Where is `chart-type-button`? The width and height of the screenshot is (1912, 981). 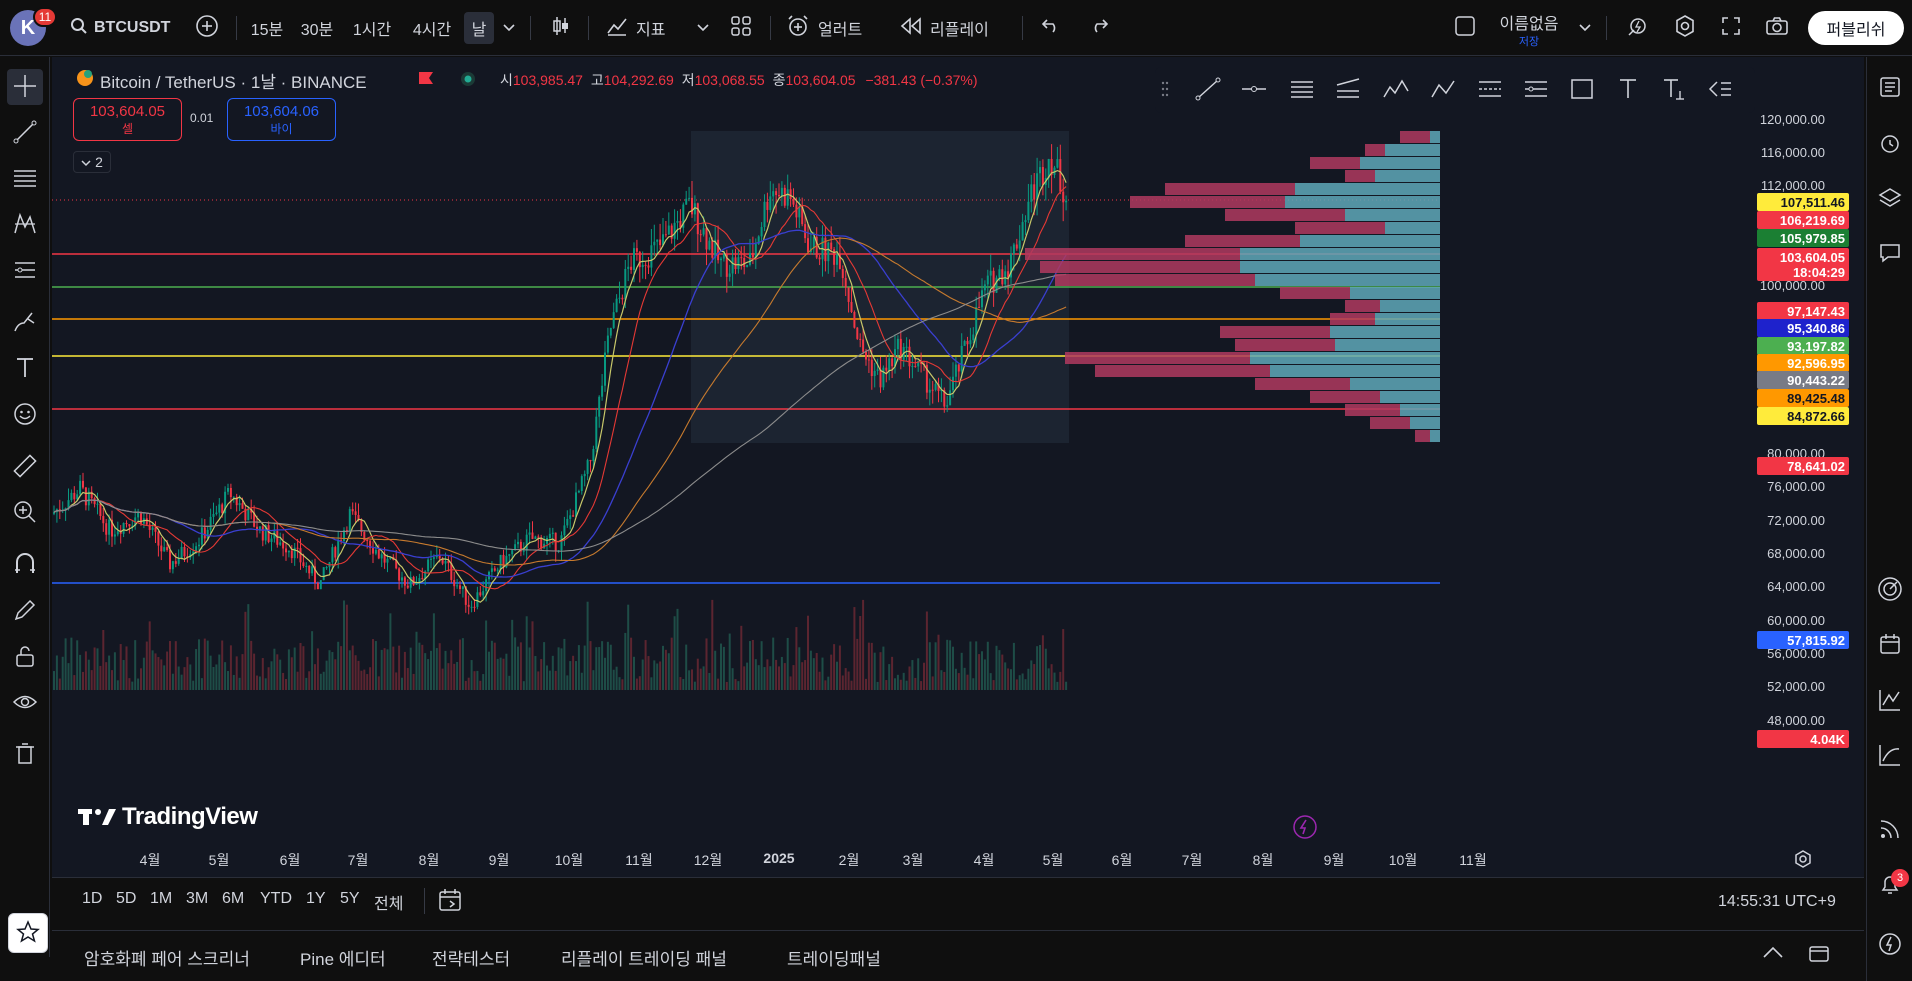
chart-type-button is located at coordinates (561, 28).